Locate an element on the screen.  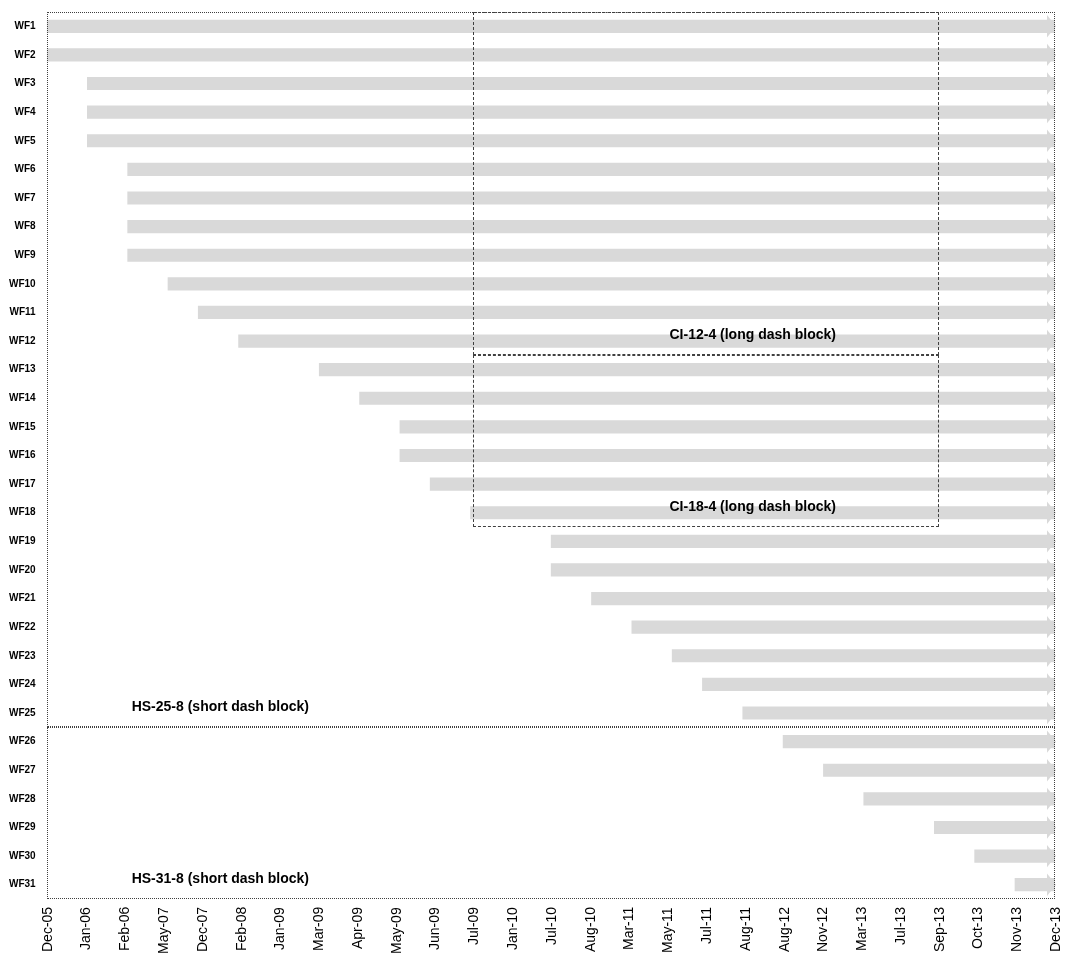
y-tick-label: WF17 is located at coordinates (23, 483).